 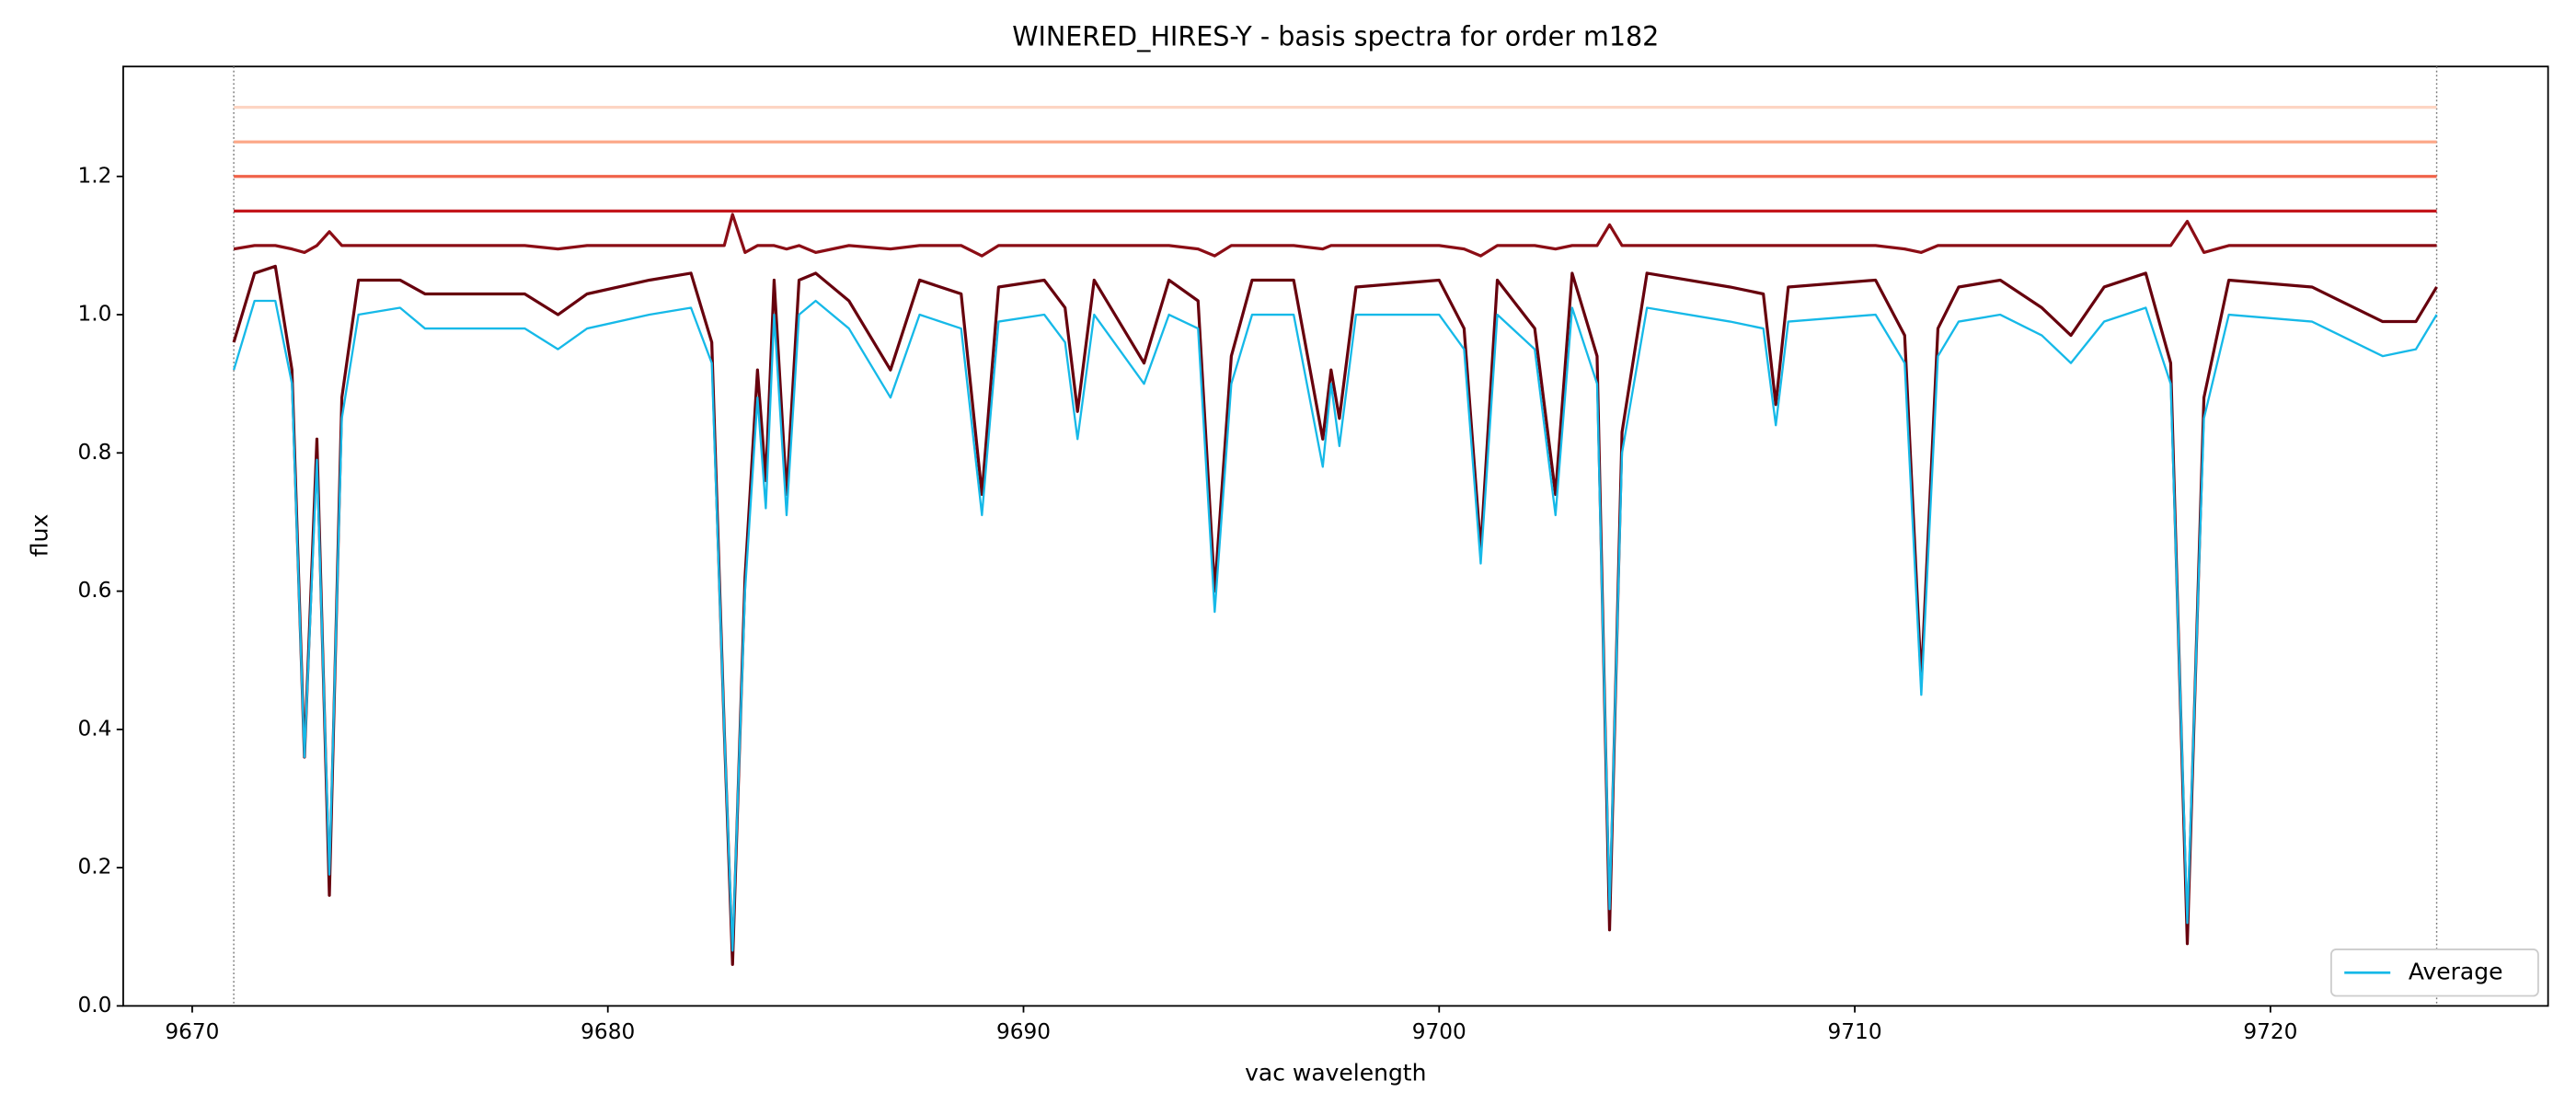 What do you see at coordinates (95, 728) in the screenshot?
I see `y-tick-label: 0.4` at bounding box center [95, 728].